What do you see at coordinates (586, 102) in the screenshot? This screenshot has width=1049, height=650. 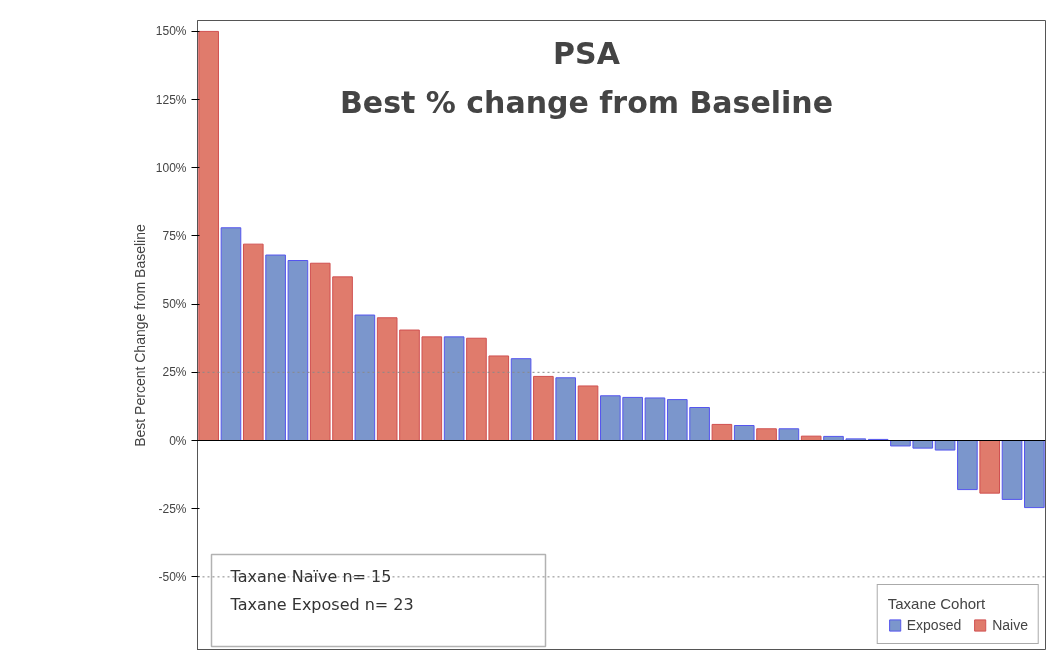 I see `text: Best % change from Baseline` at bounding box center [586, 102].